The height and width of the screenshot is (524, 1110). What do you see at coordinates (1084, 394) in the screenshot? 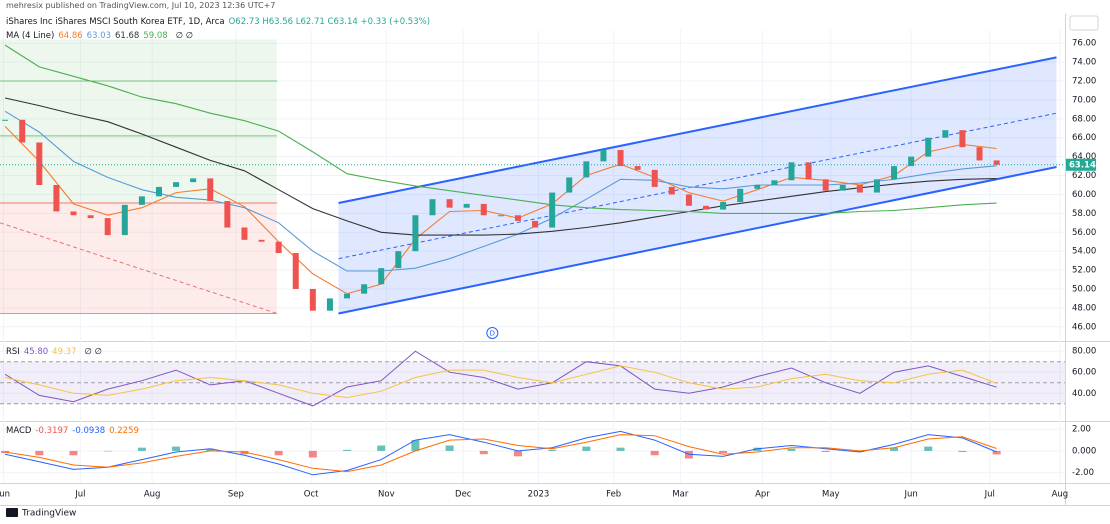
I see `y-tick-label: 40.00` at bounding box center [1084, 394].